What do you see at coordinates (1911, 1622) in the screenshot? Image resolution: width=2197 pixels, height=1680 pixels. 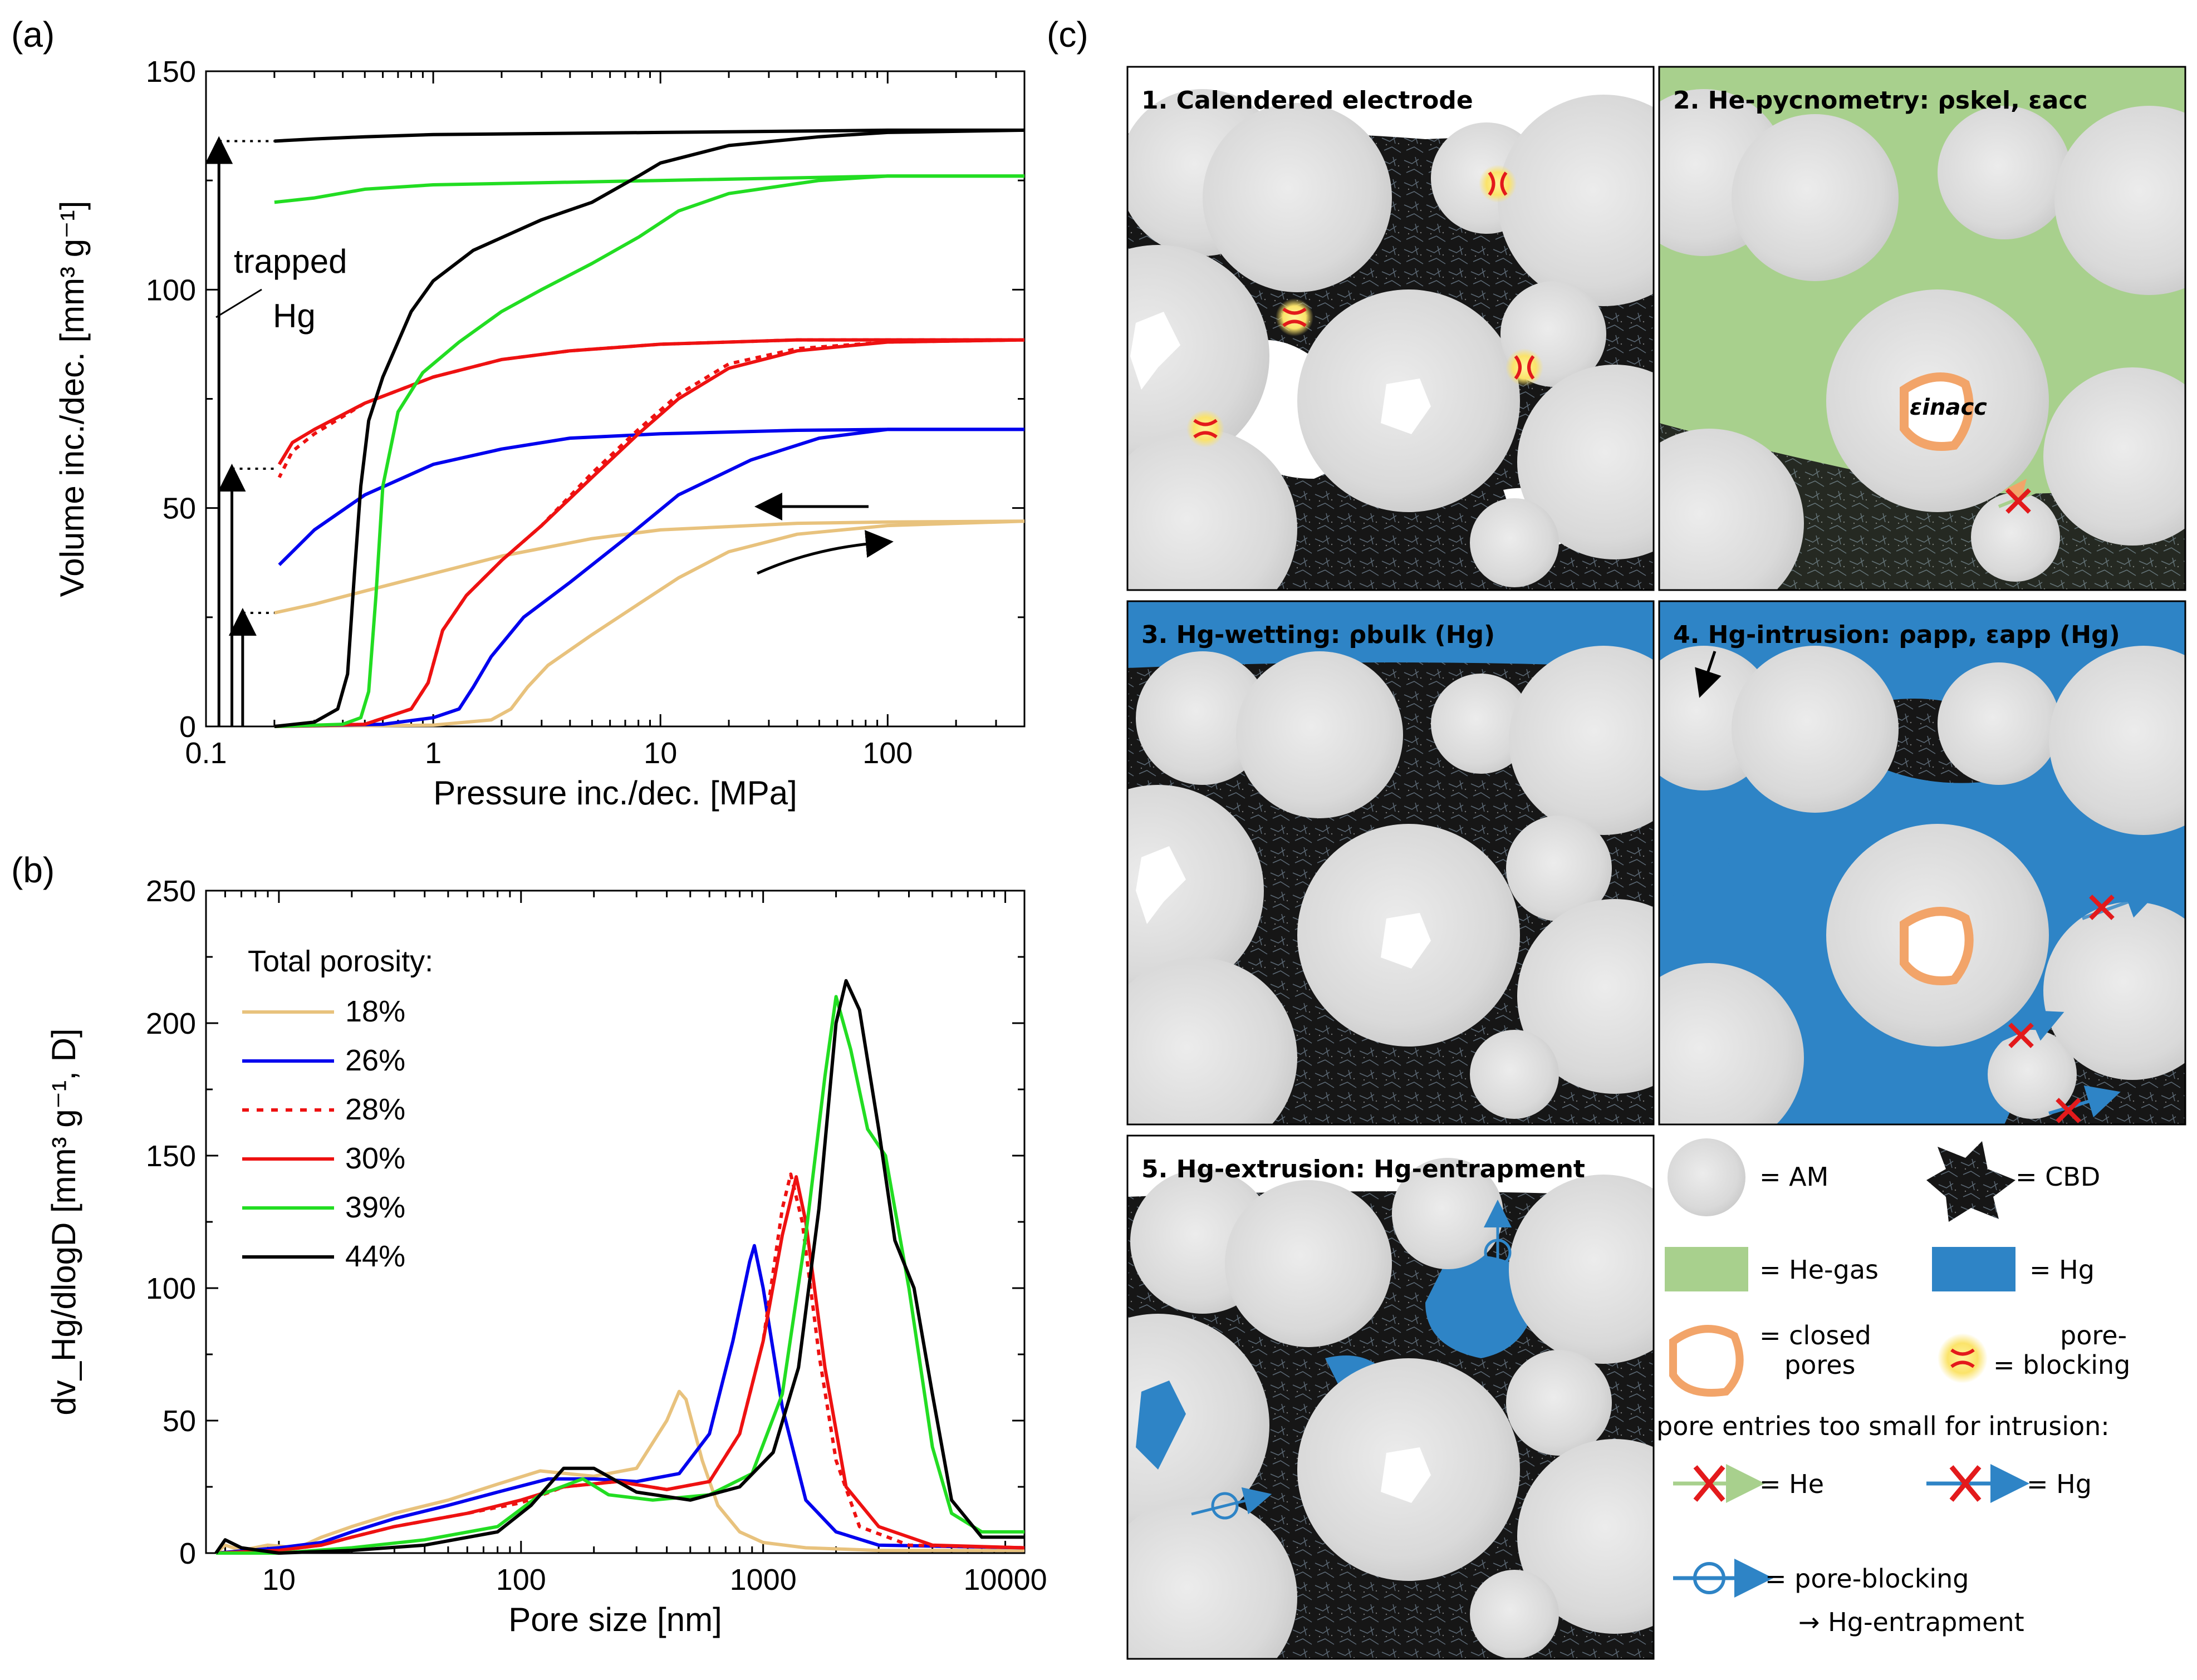 I see `legend-entrap-2: → Hg-entrapment` at bounding box center [1911, 1622].